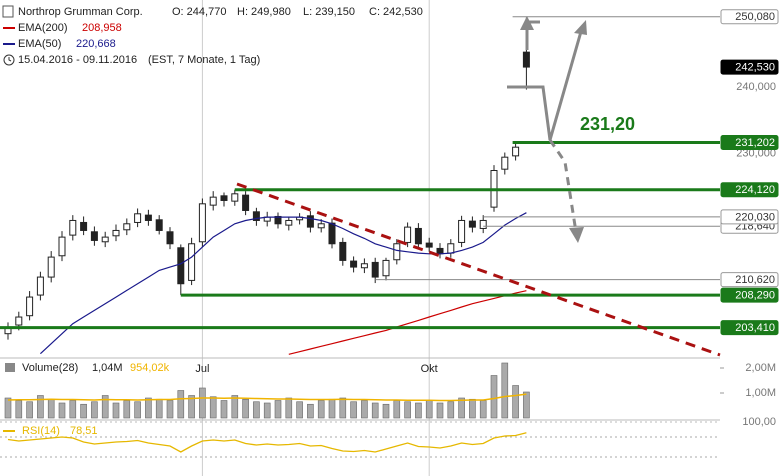 This screenshot has height=476, width=780. What do you see at coordinates (407, 322) in the screenshot?
I see `ema-line` at bounding box center [407, 322].